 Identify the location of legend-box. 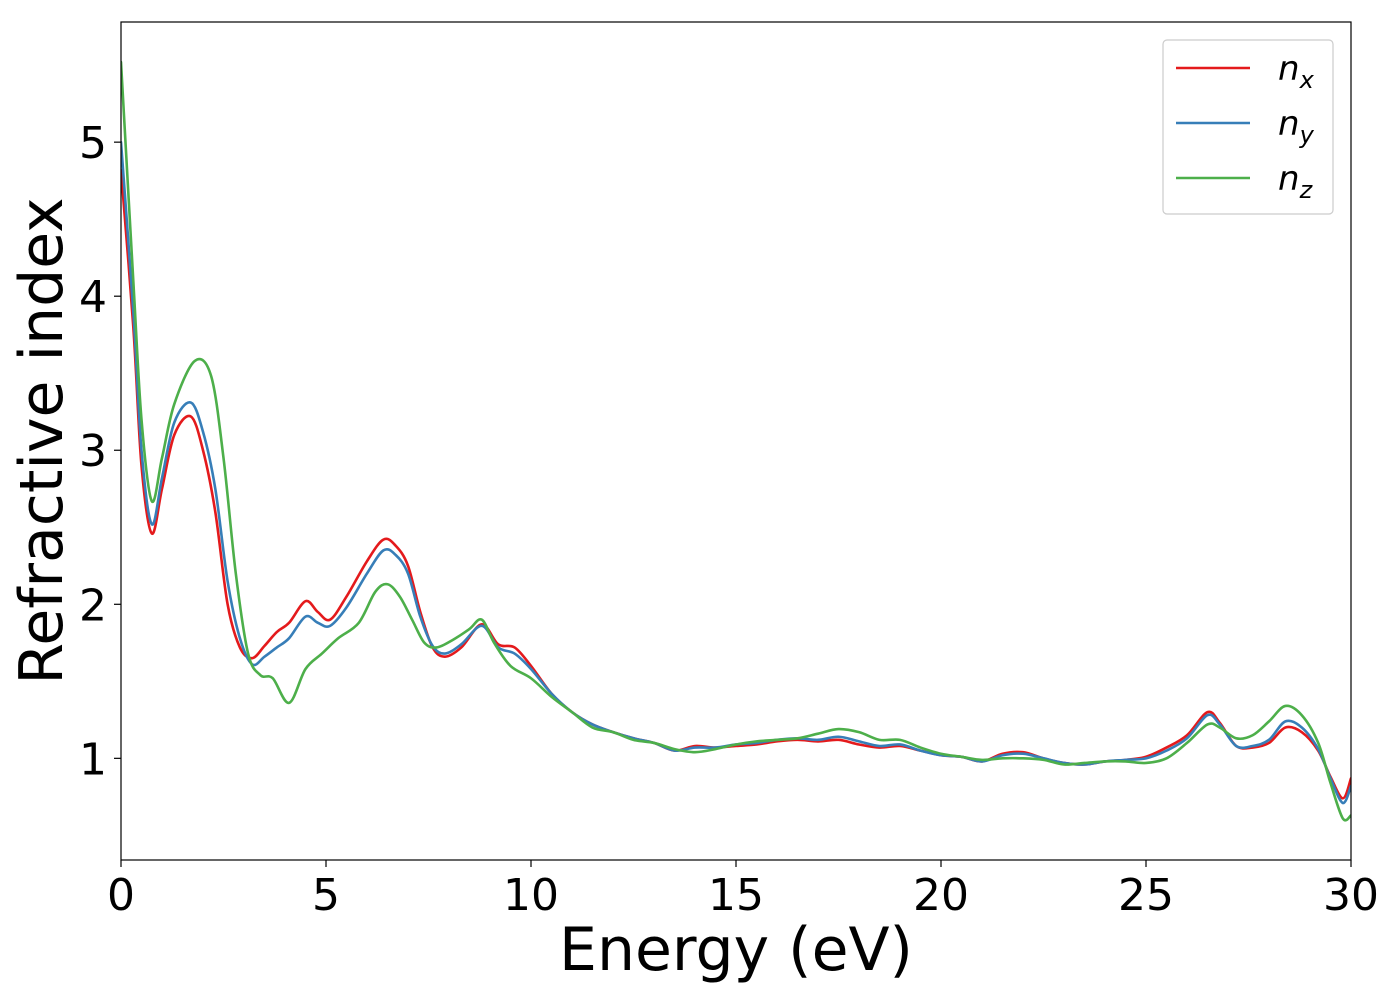
(1248, 127).